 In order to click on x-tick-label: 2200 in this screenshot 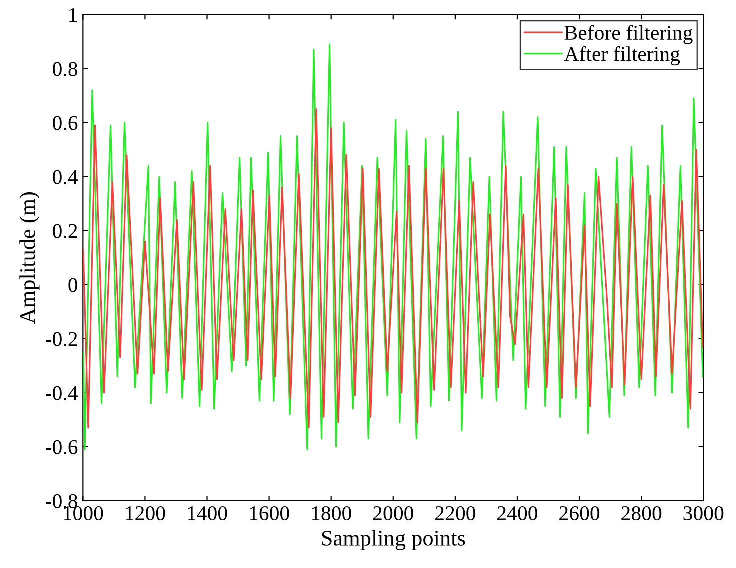, I will do `click(456, 513)`.